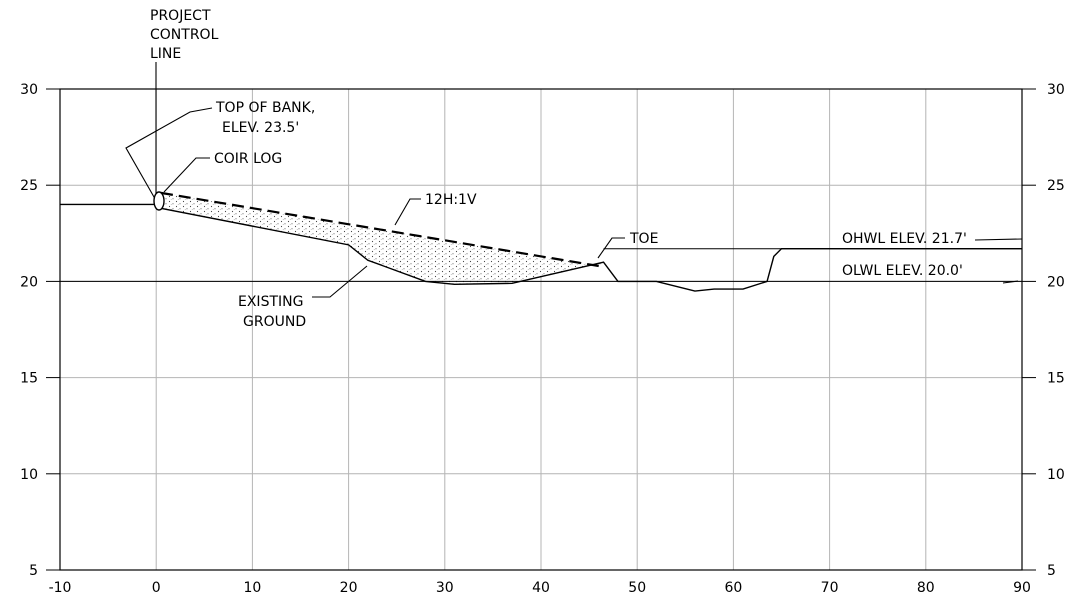 This screenshot has width=1065, height=600. Describe the element at coordinates (1056, 475) in the screenshot. I see `y-tick-label-right: 10` at that location.